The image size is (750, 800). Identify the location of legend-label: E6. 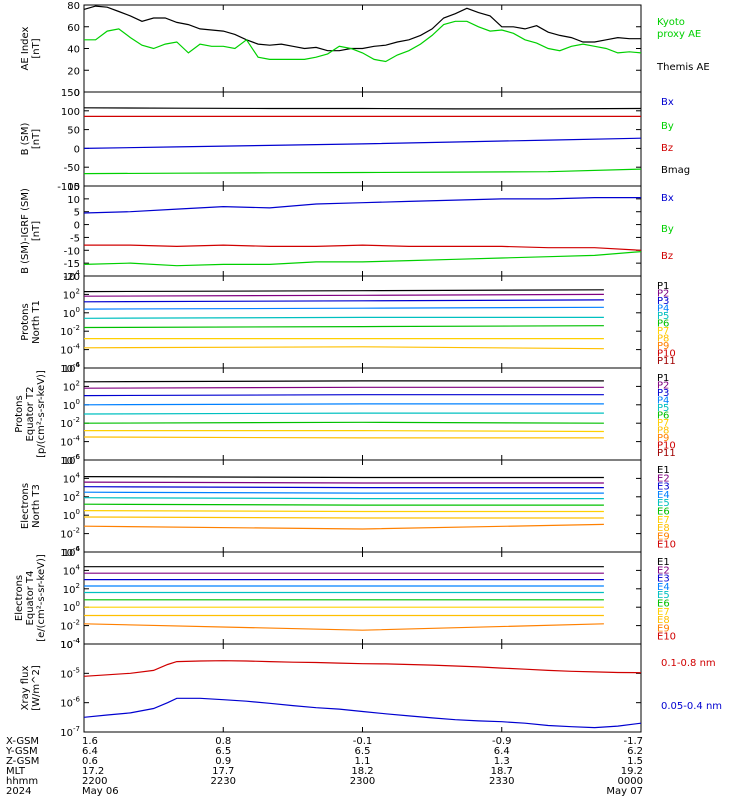
(663, 512).